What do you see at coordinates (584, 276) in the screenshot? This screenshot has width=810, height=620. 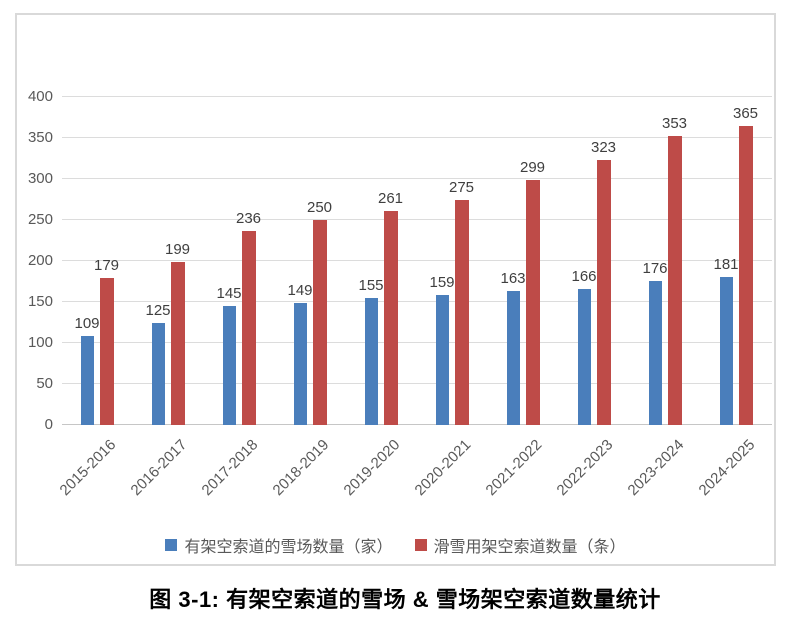 I see `bar-value-label: 166` at bounding box center [584, 276].